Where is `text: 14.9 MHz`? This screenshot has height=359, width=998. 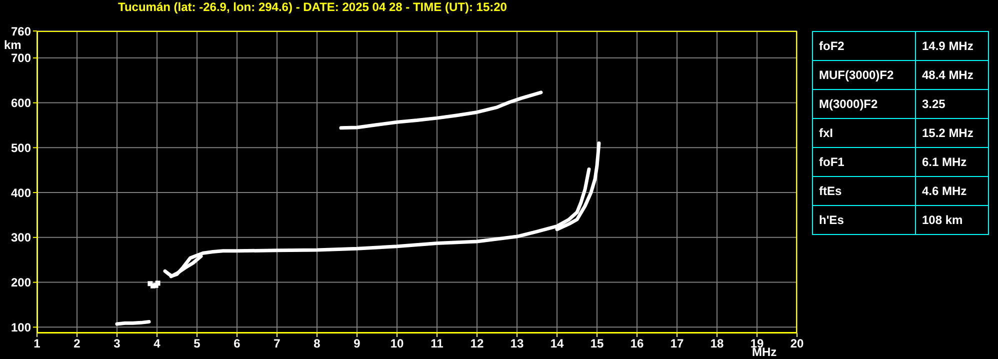 text: 14.9 MHz is located at coordinates (952, 46).